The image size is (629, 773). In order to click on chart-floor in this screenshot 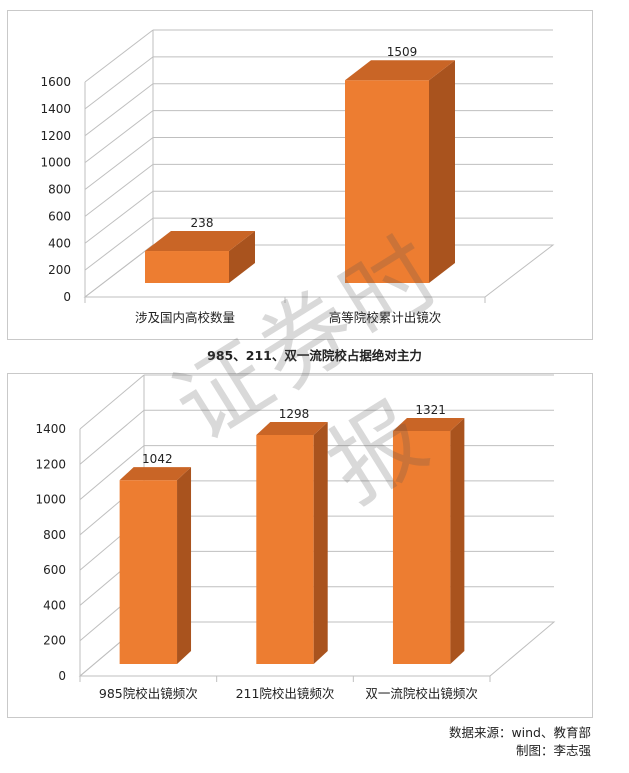, I will do `click(319, 271)`.